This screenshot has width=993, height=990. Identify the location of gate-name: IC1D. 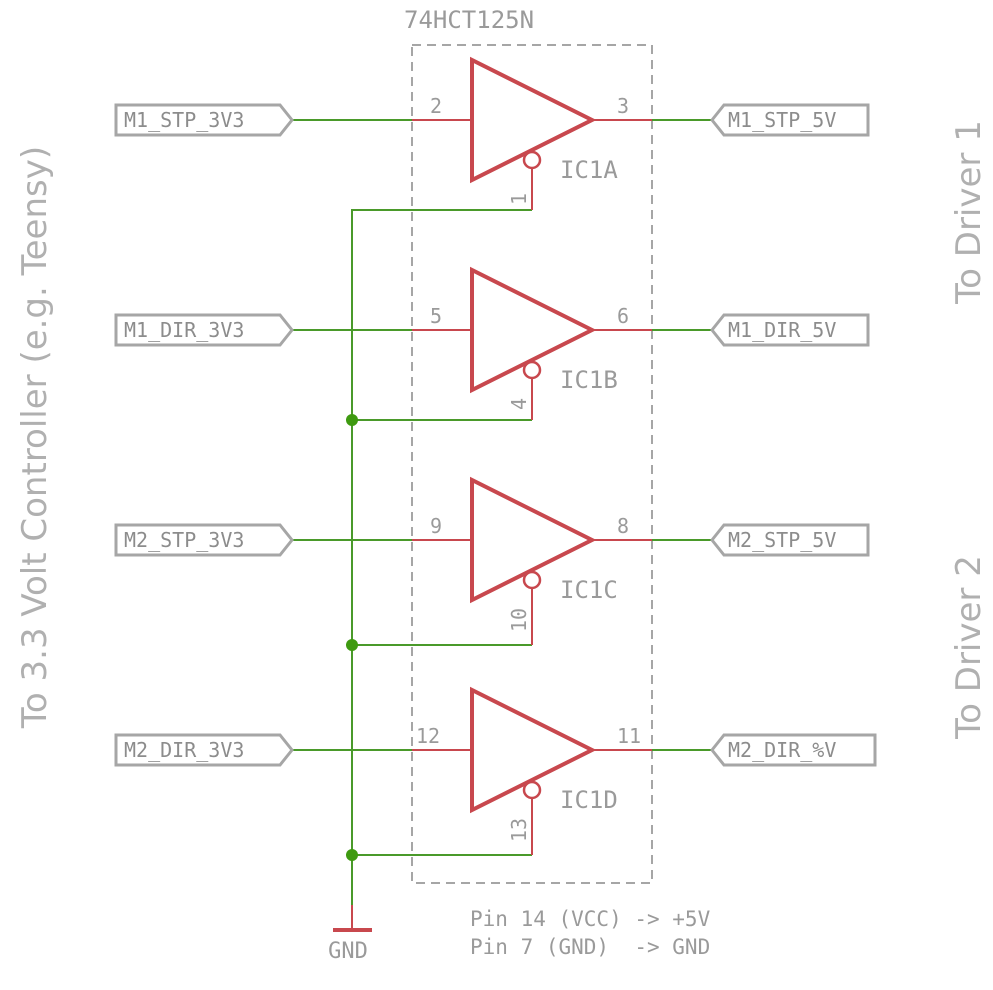
(589, 800).